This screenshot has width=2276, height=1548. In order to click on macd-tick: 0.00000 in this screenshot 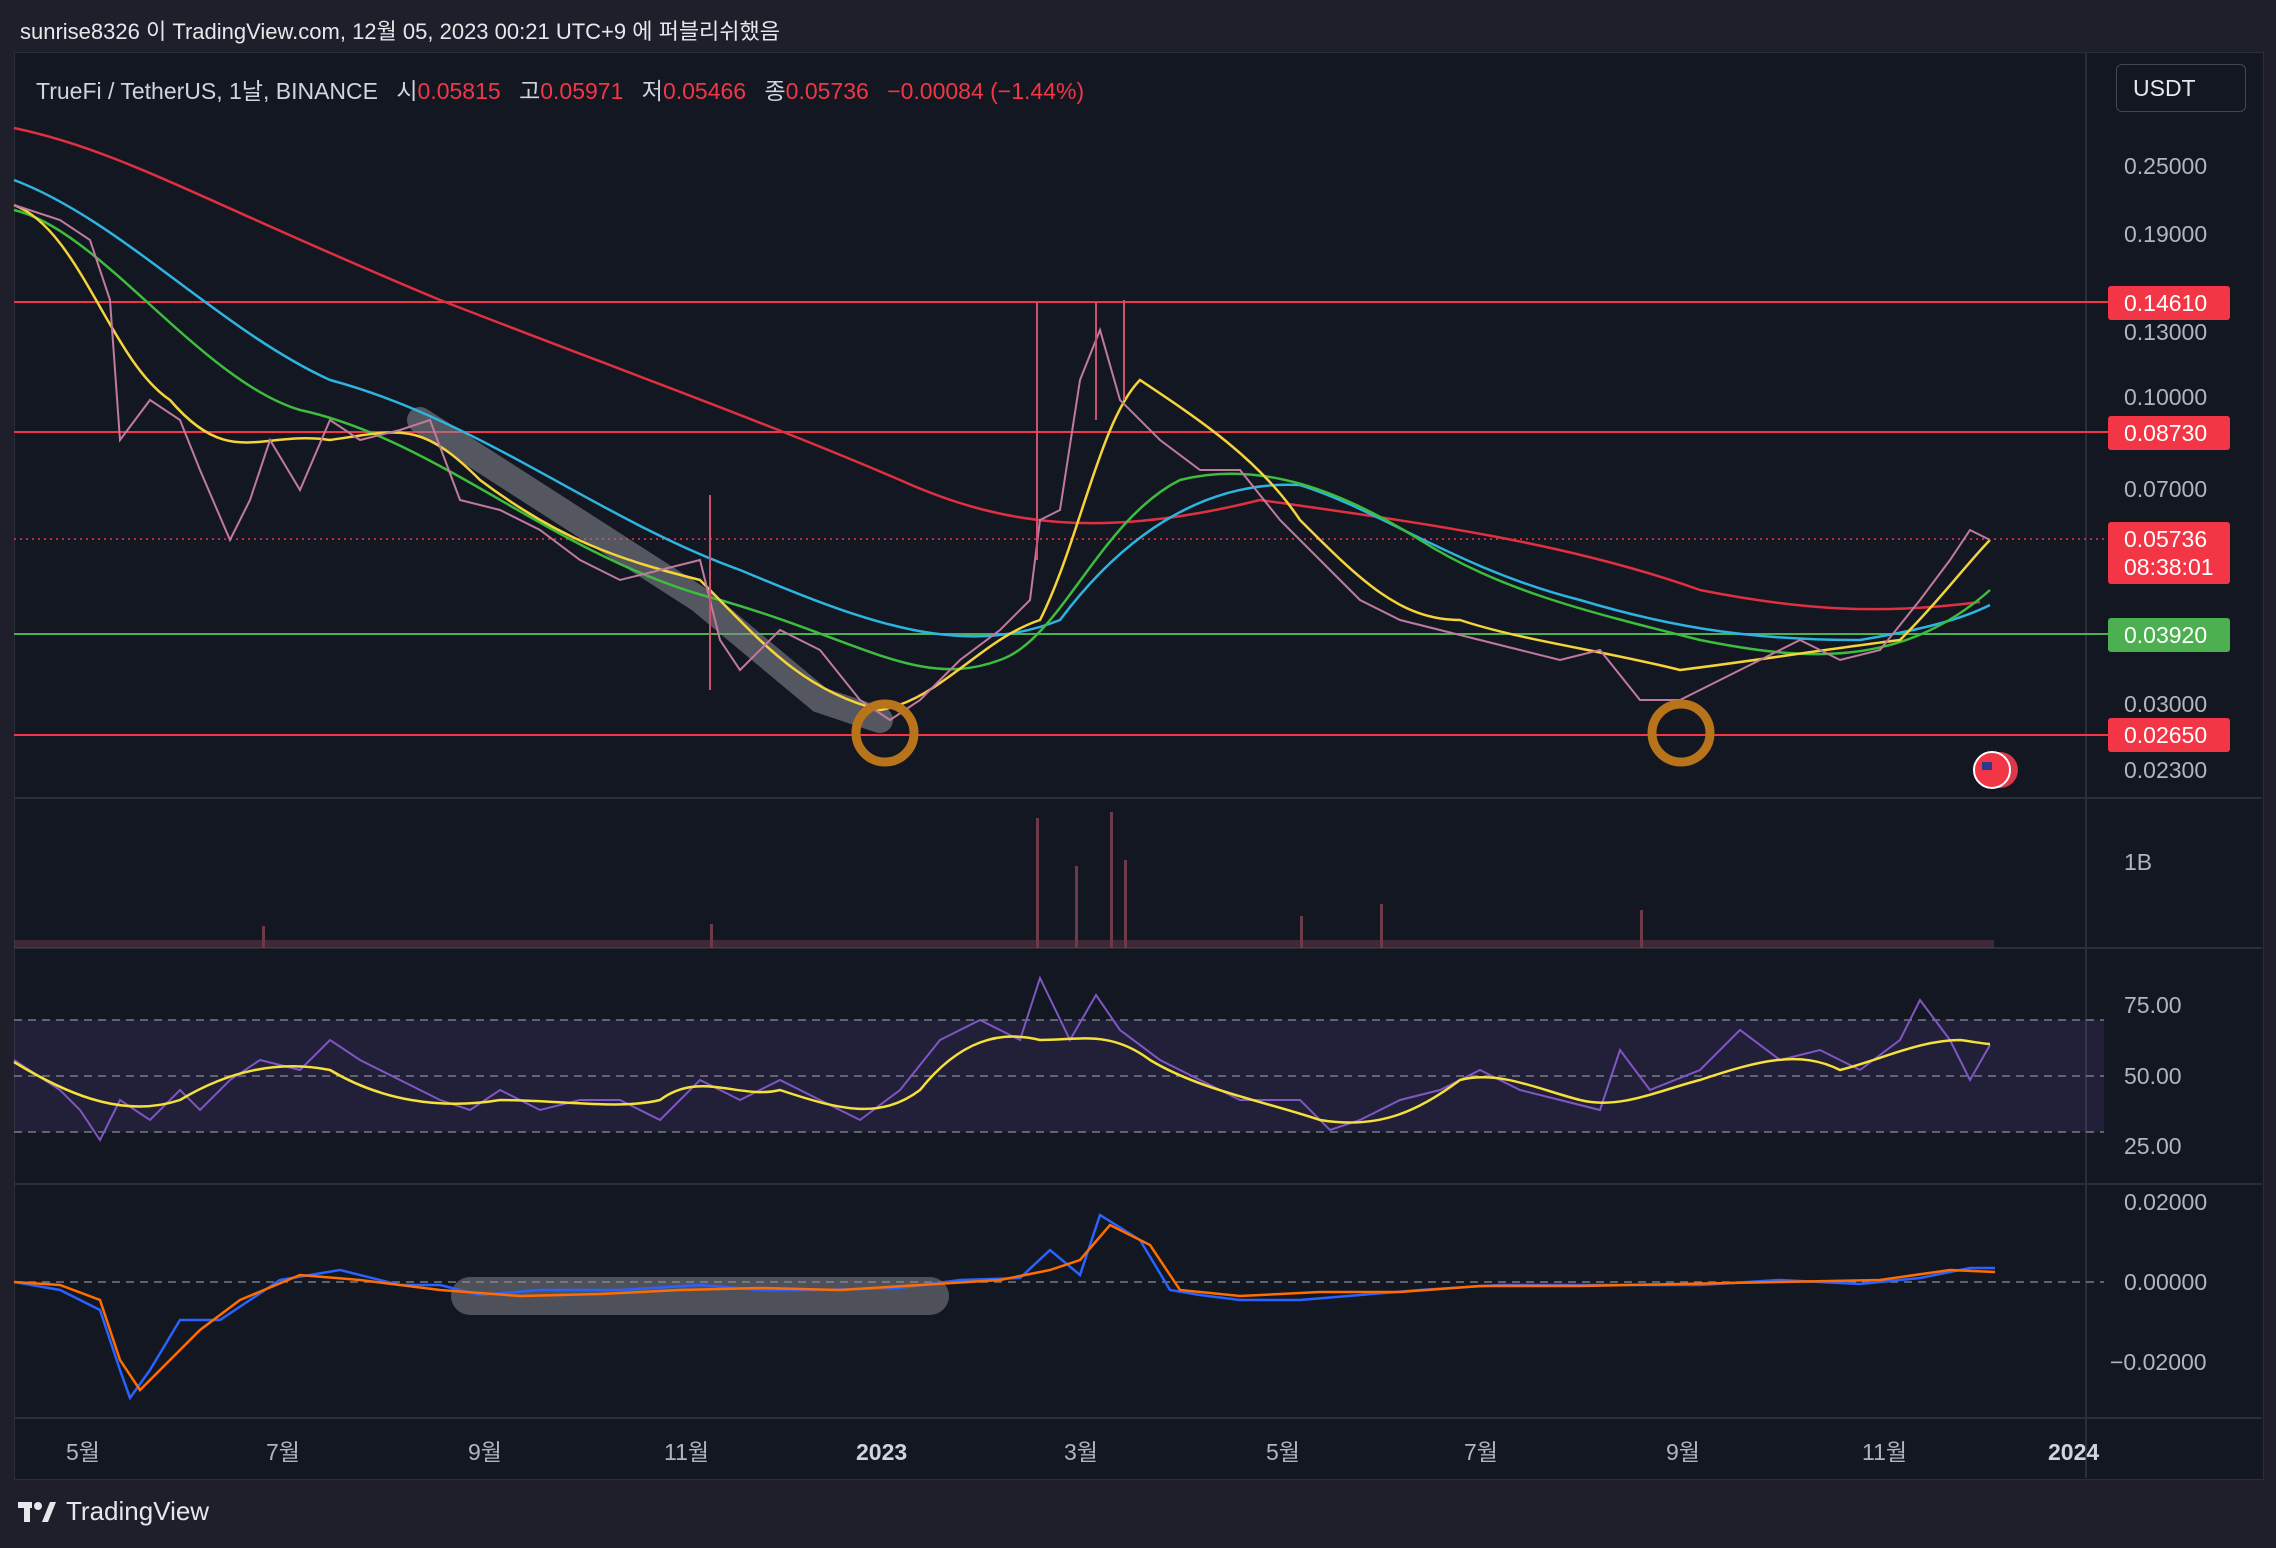, I will do `click(2165, 1282)`.